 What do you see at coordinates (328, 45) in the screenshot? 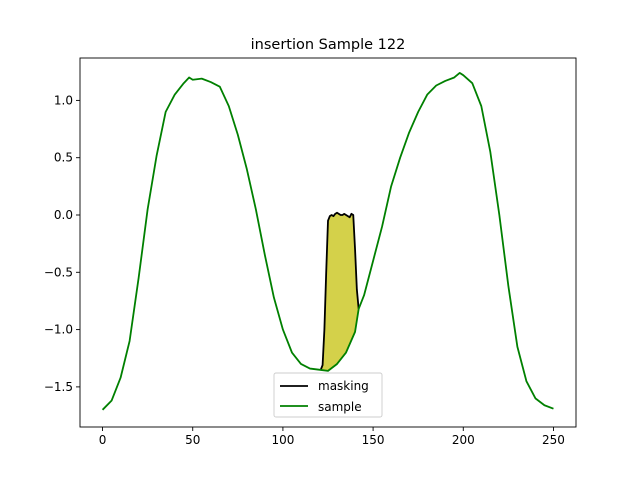
I see `chart-title: insertion Sample 122` at bounding box center [328, 45].